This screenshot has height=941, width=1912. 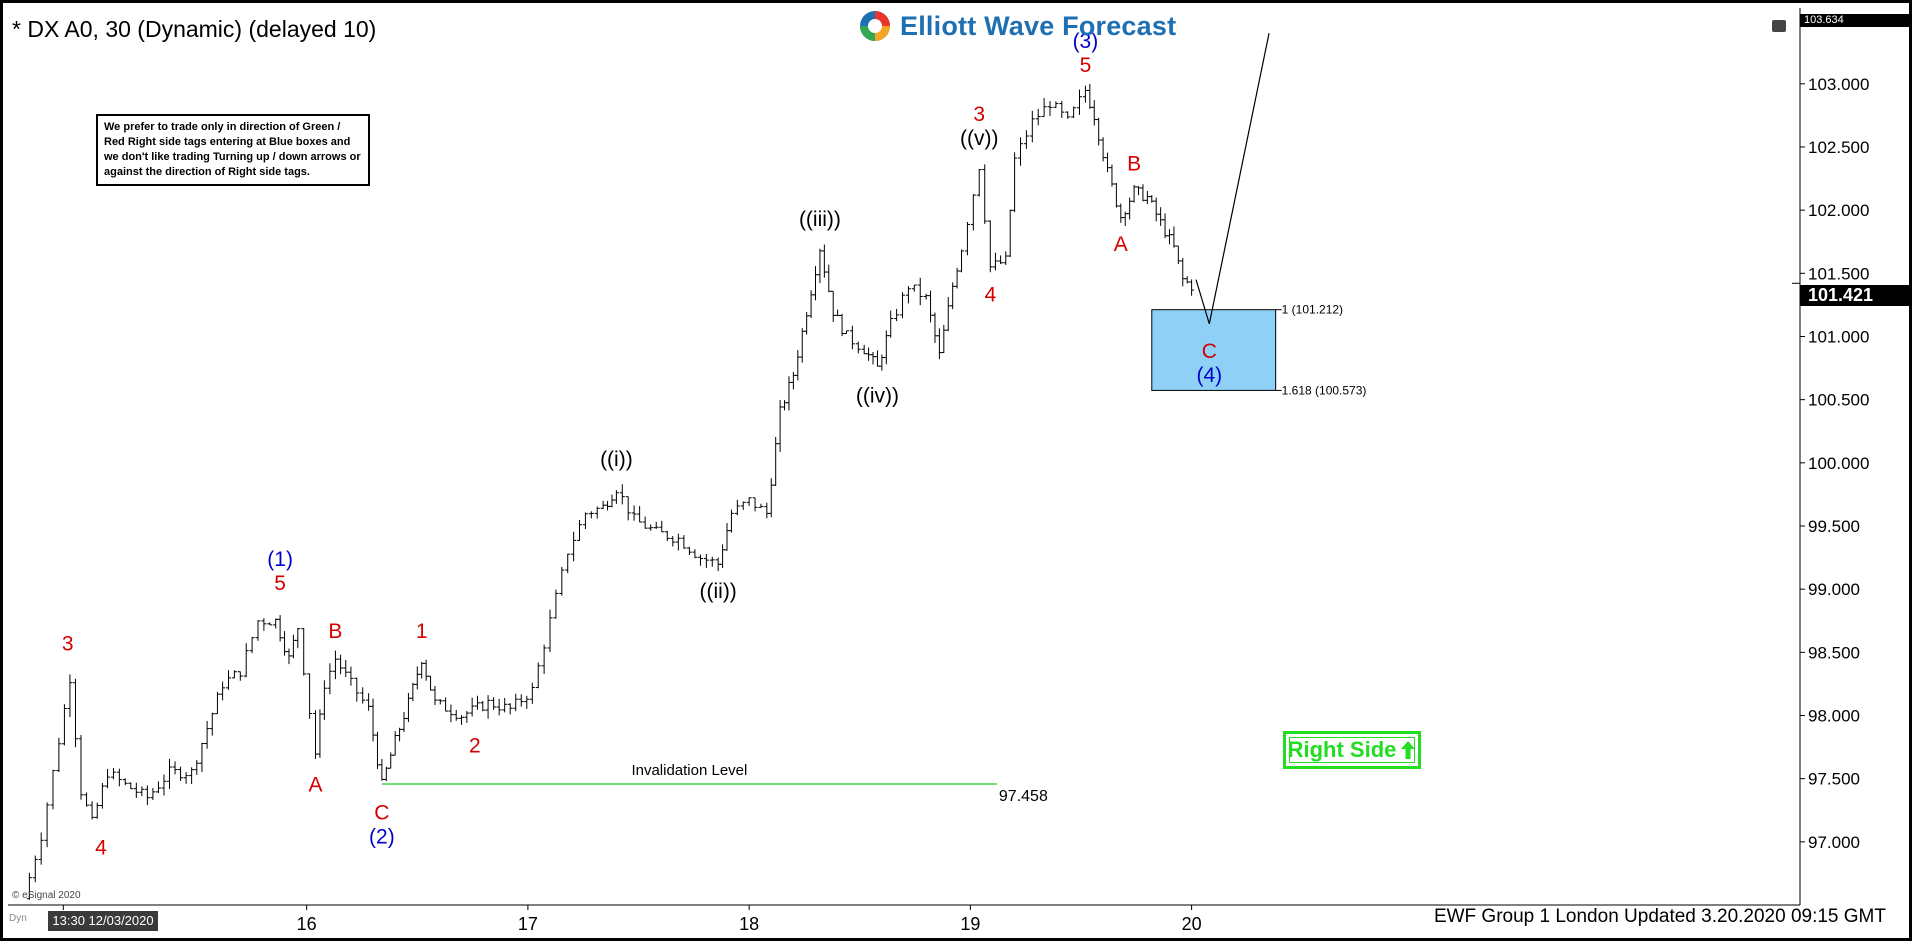 What do you see at coordinates (1232, 179) in the screenshot?
I see `projection-path` at bounding box center [1232, 179].